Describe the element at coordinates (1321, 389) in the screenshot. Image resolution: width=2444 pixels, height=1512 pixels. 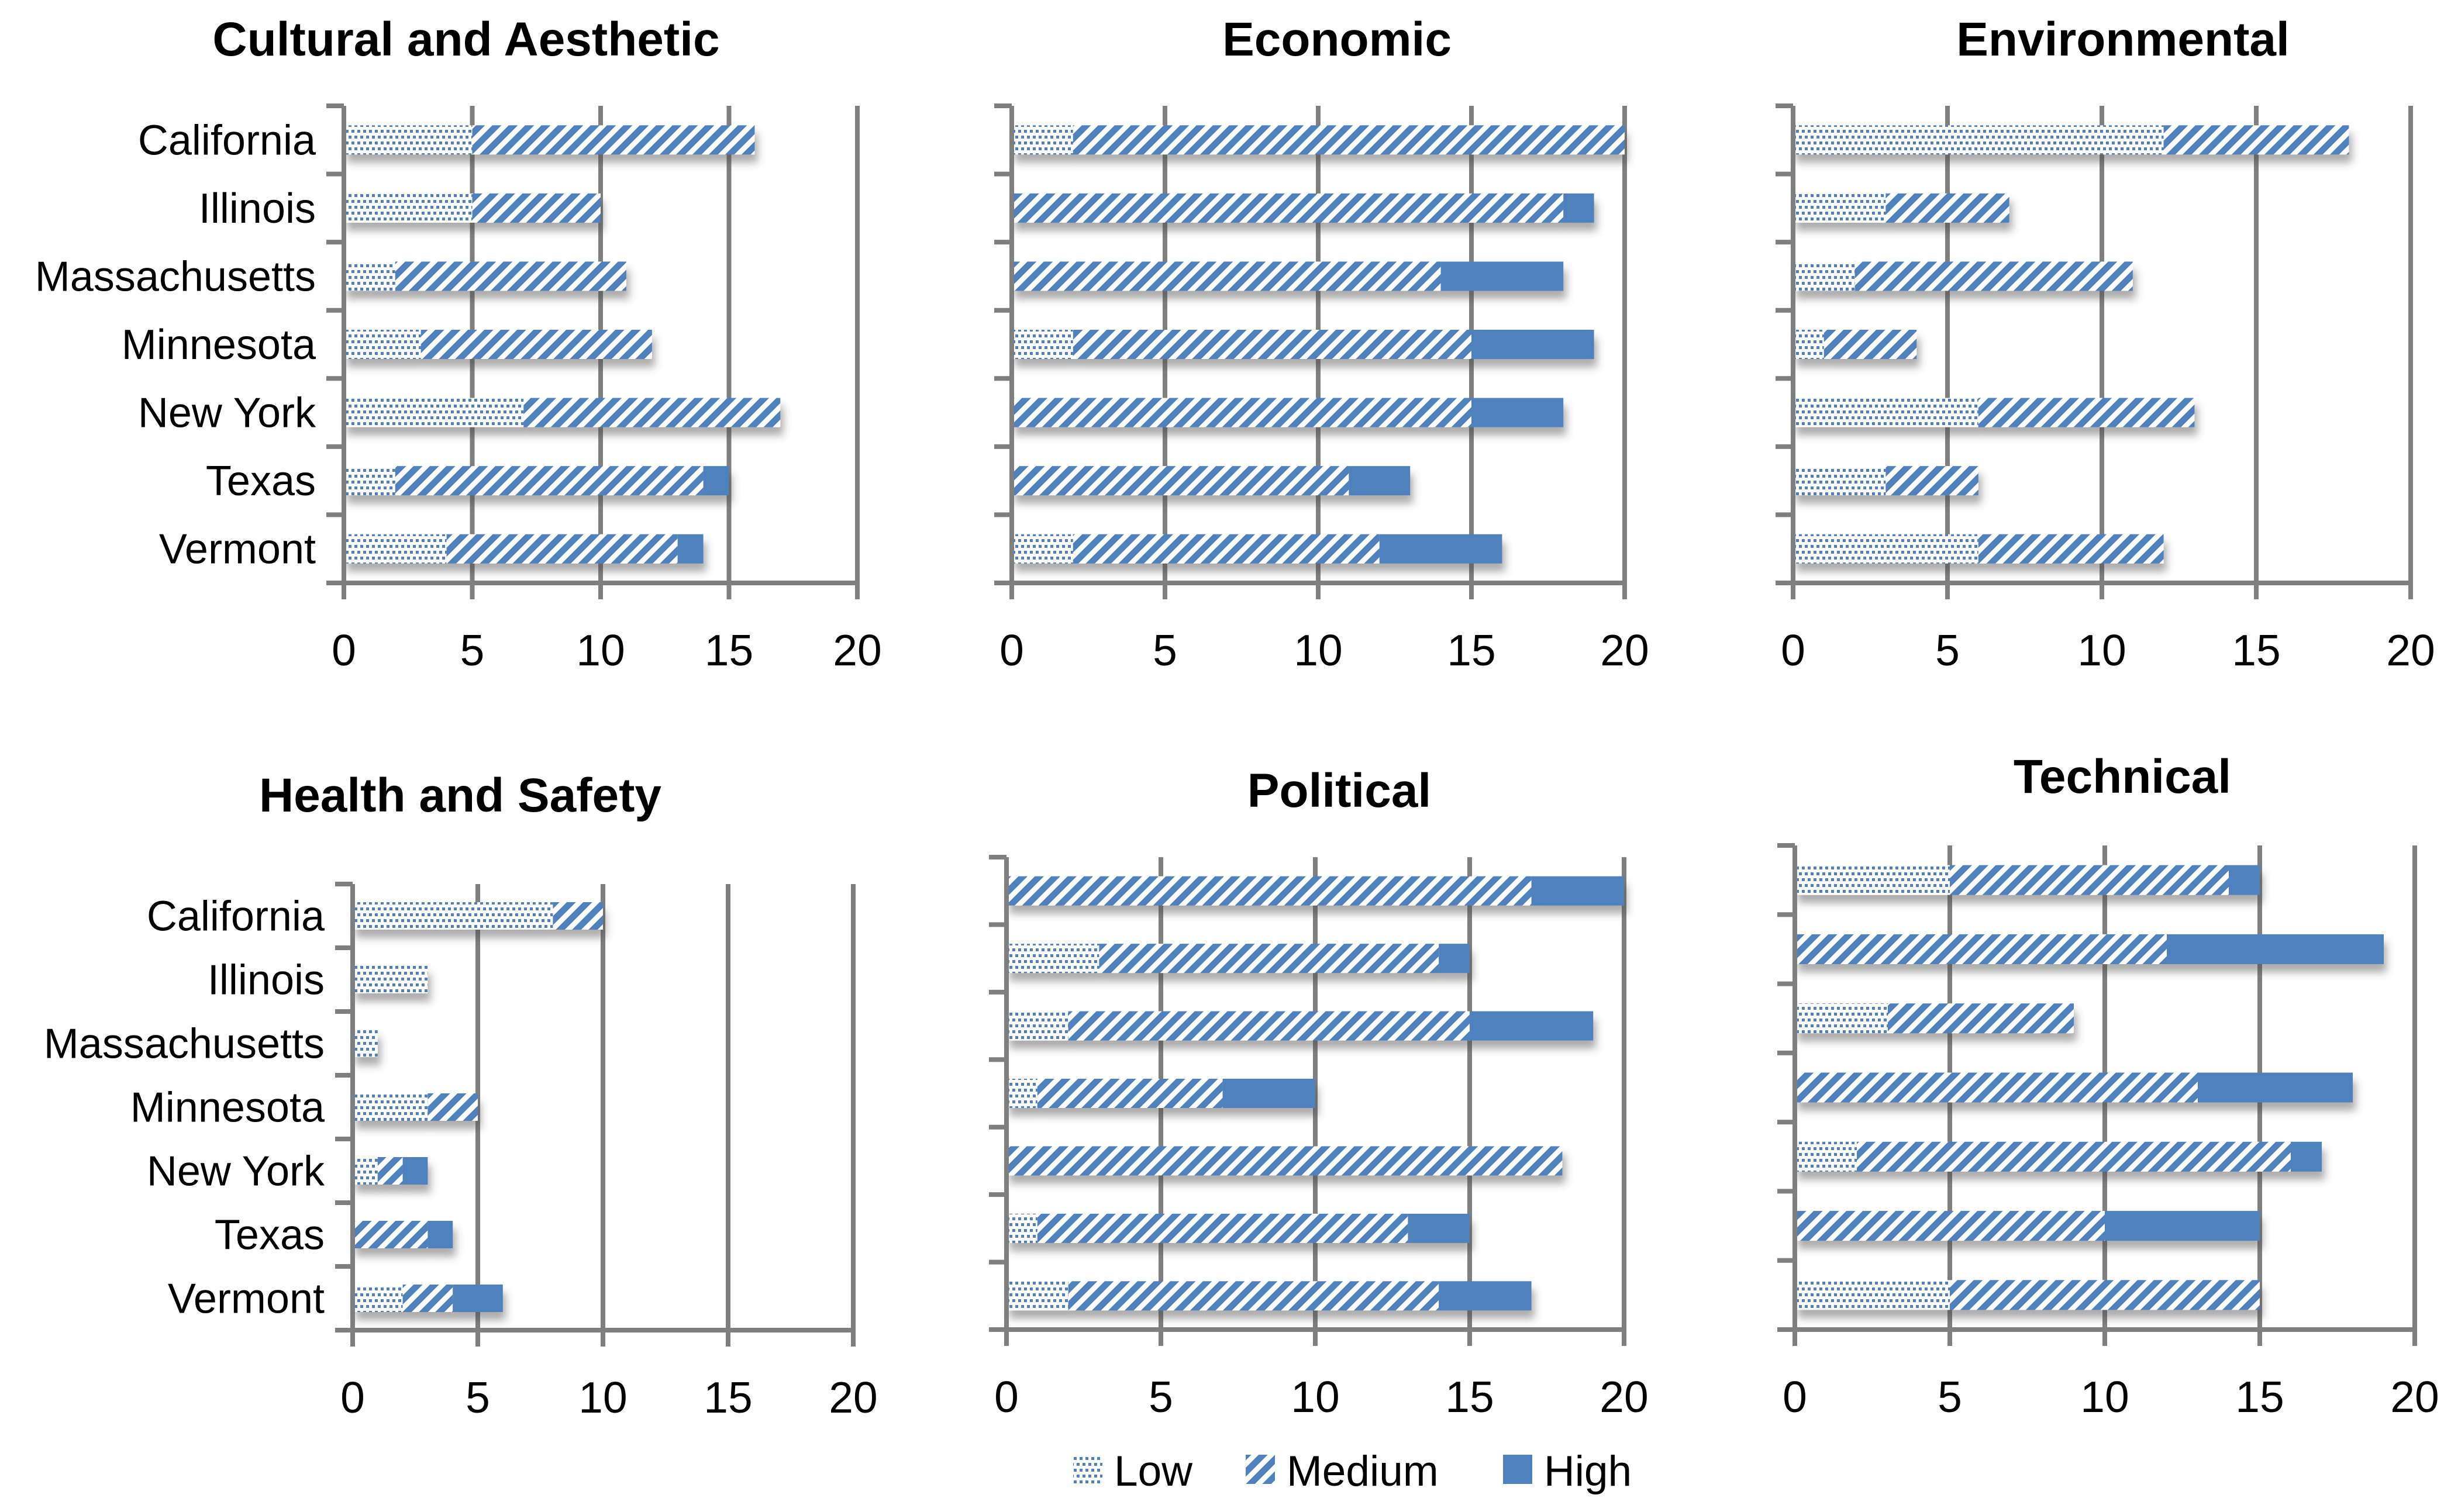
I see `chart-economic: 0 5 10 15 20` at that location.